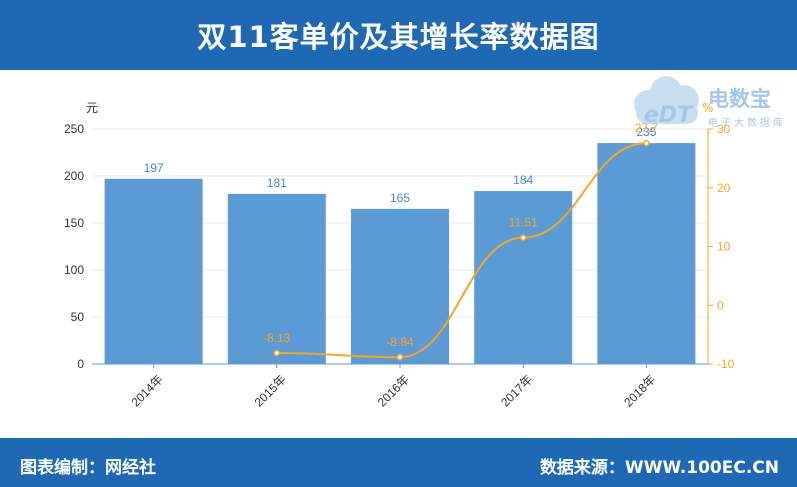 Image resolution: width=797 pixels, height=487 pixels. Describe the element at coordinates (639, 390) in the screenshot. I see `x-tick-label: 2018年` at that location.